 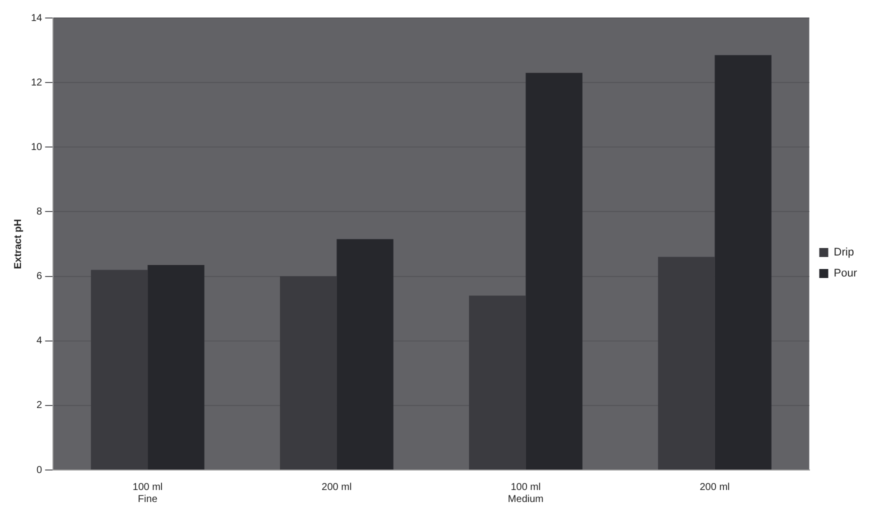 I want to click on legend-label: Drip, so click(x=844, y=252).